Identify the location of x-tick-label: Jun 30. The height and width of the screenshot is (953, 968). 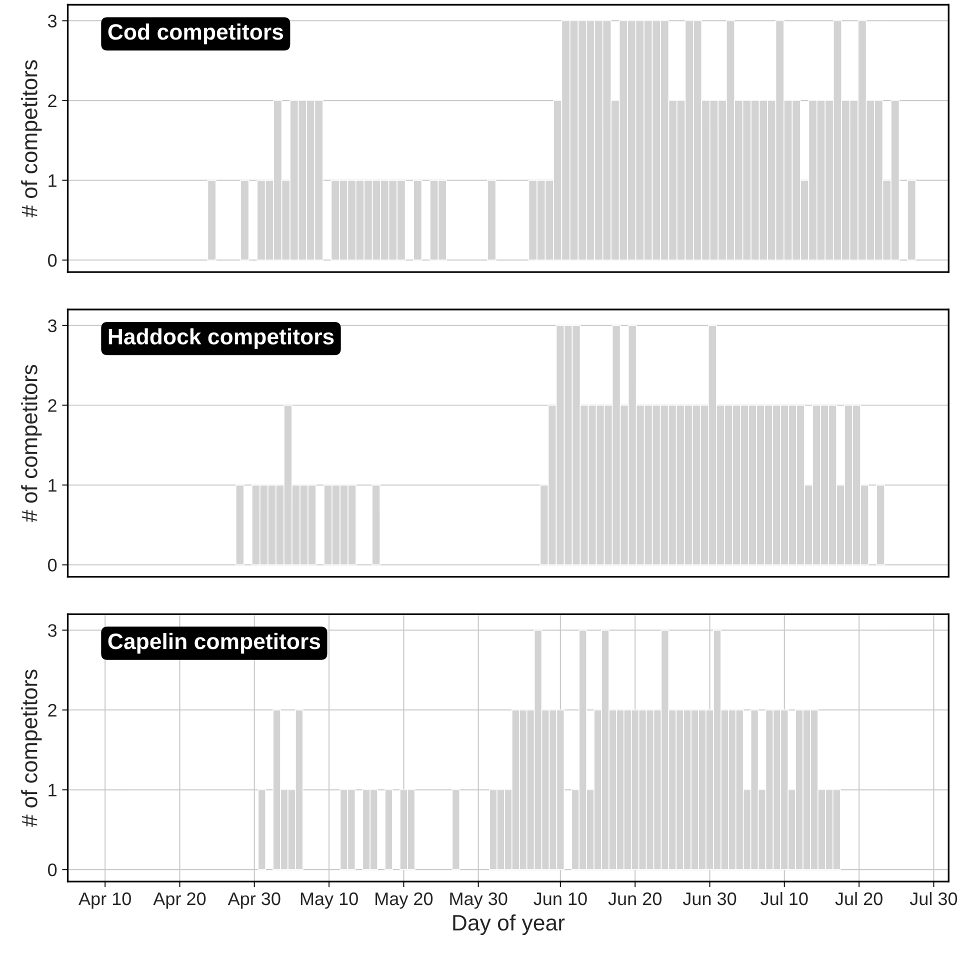
(709, 899).